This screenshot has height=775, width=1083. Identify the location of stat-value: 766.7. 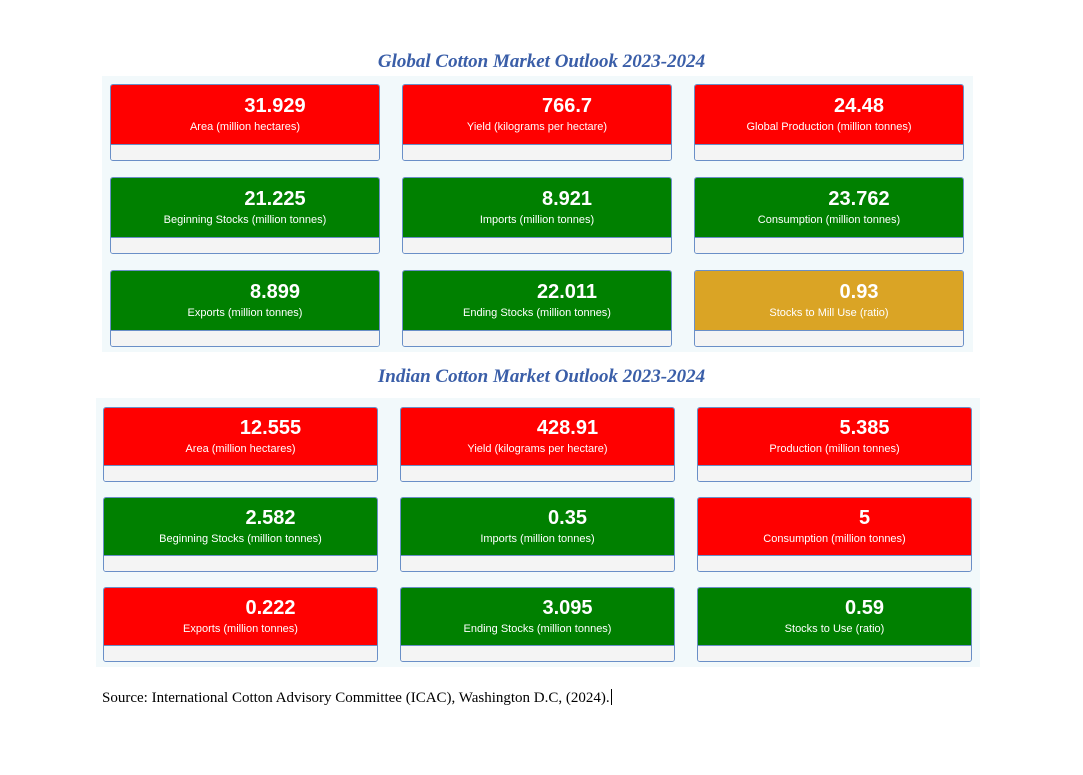
(567, 106).